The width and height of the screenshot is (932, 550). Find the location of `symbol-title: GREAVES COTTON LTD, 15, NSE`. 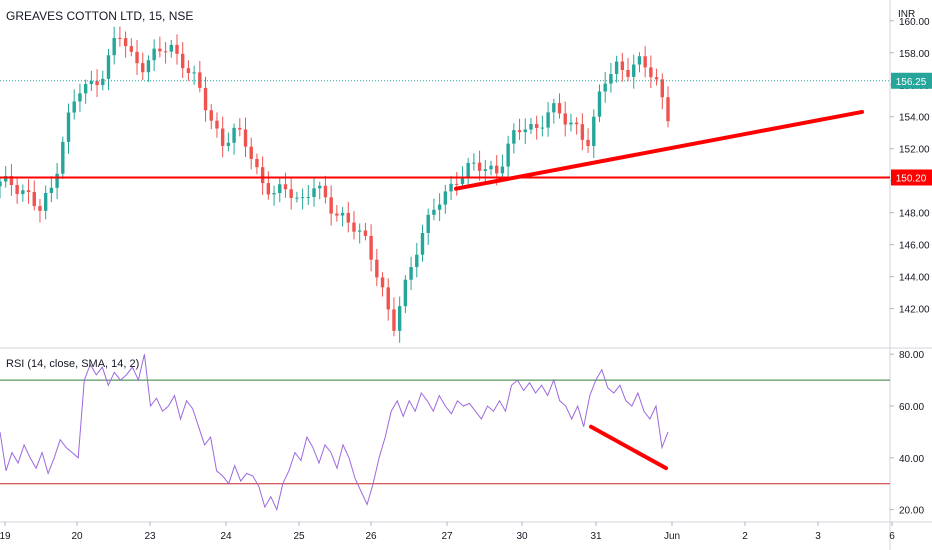

symbol-title: GREAVES COTTON LTD, 15, NSE is located at coordinates (100, 16).